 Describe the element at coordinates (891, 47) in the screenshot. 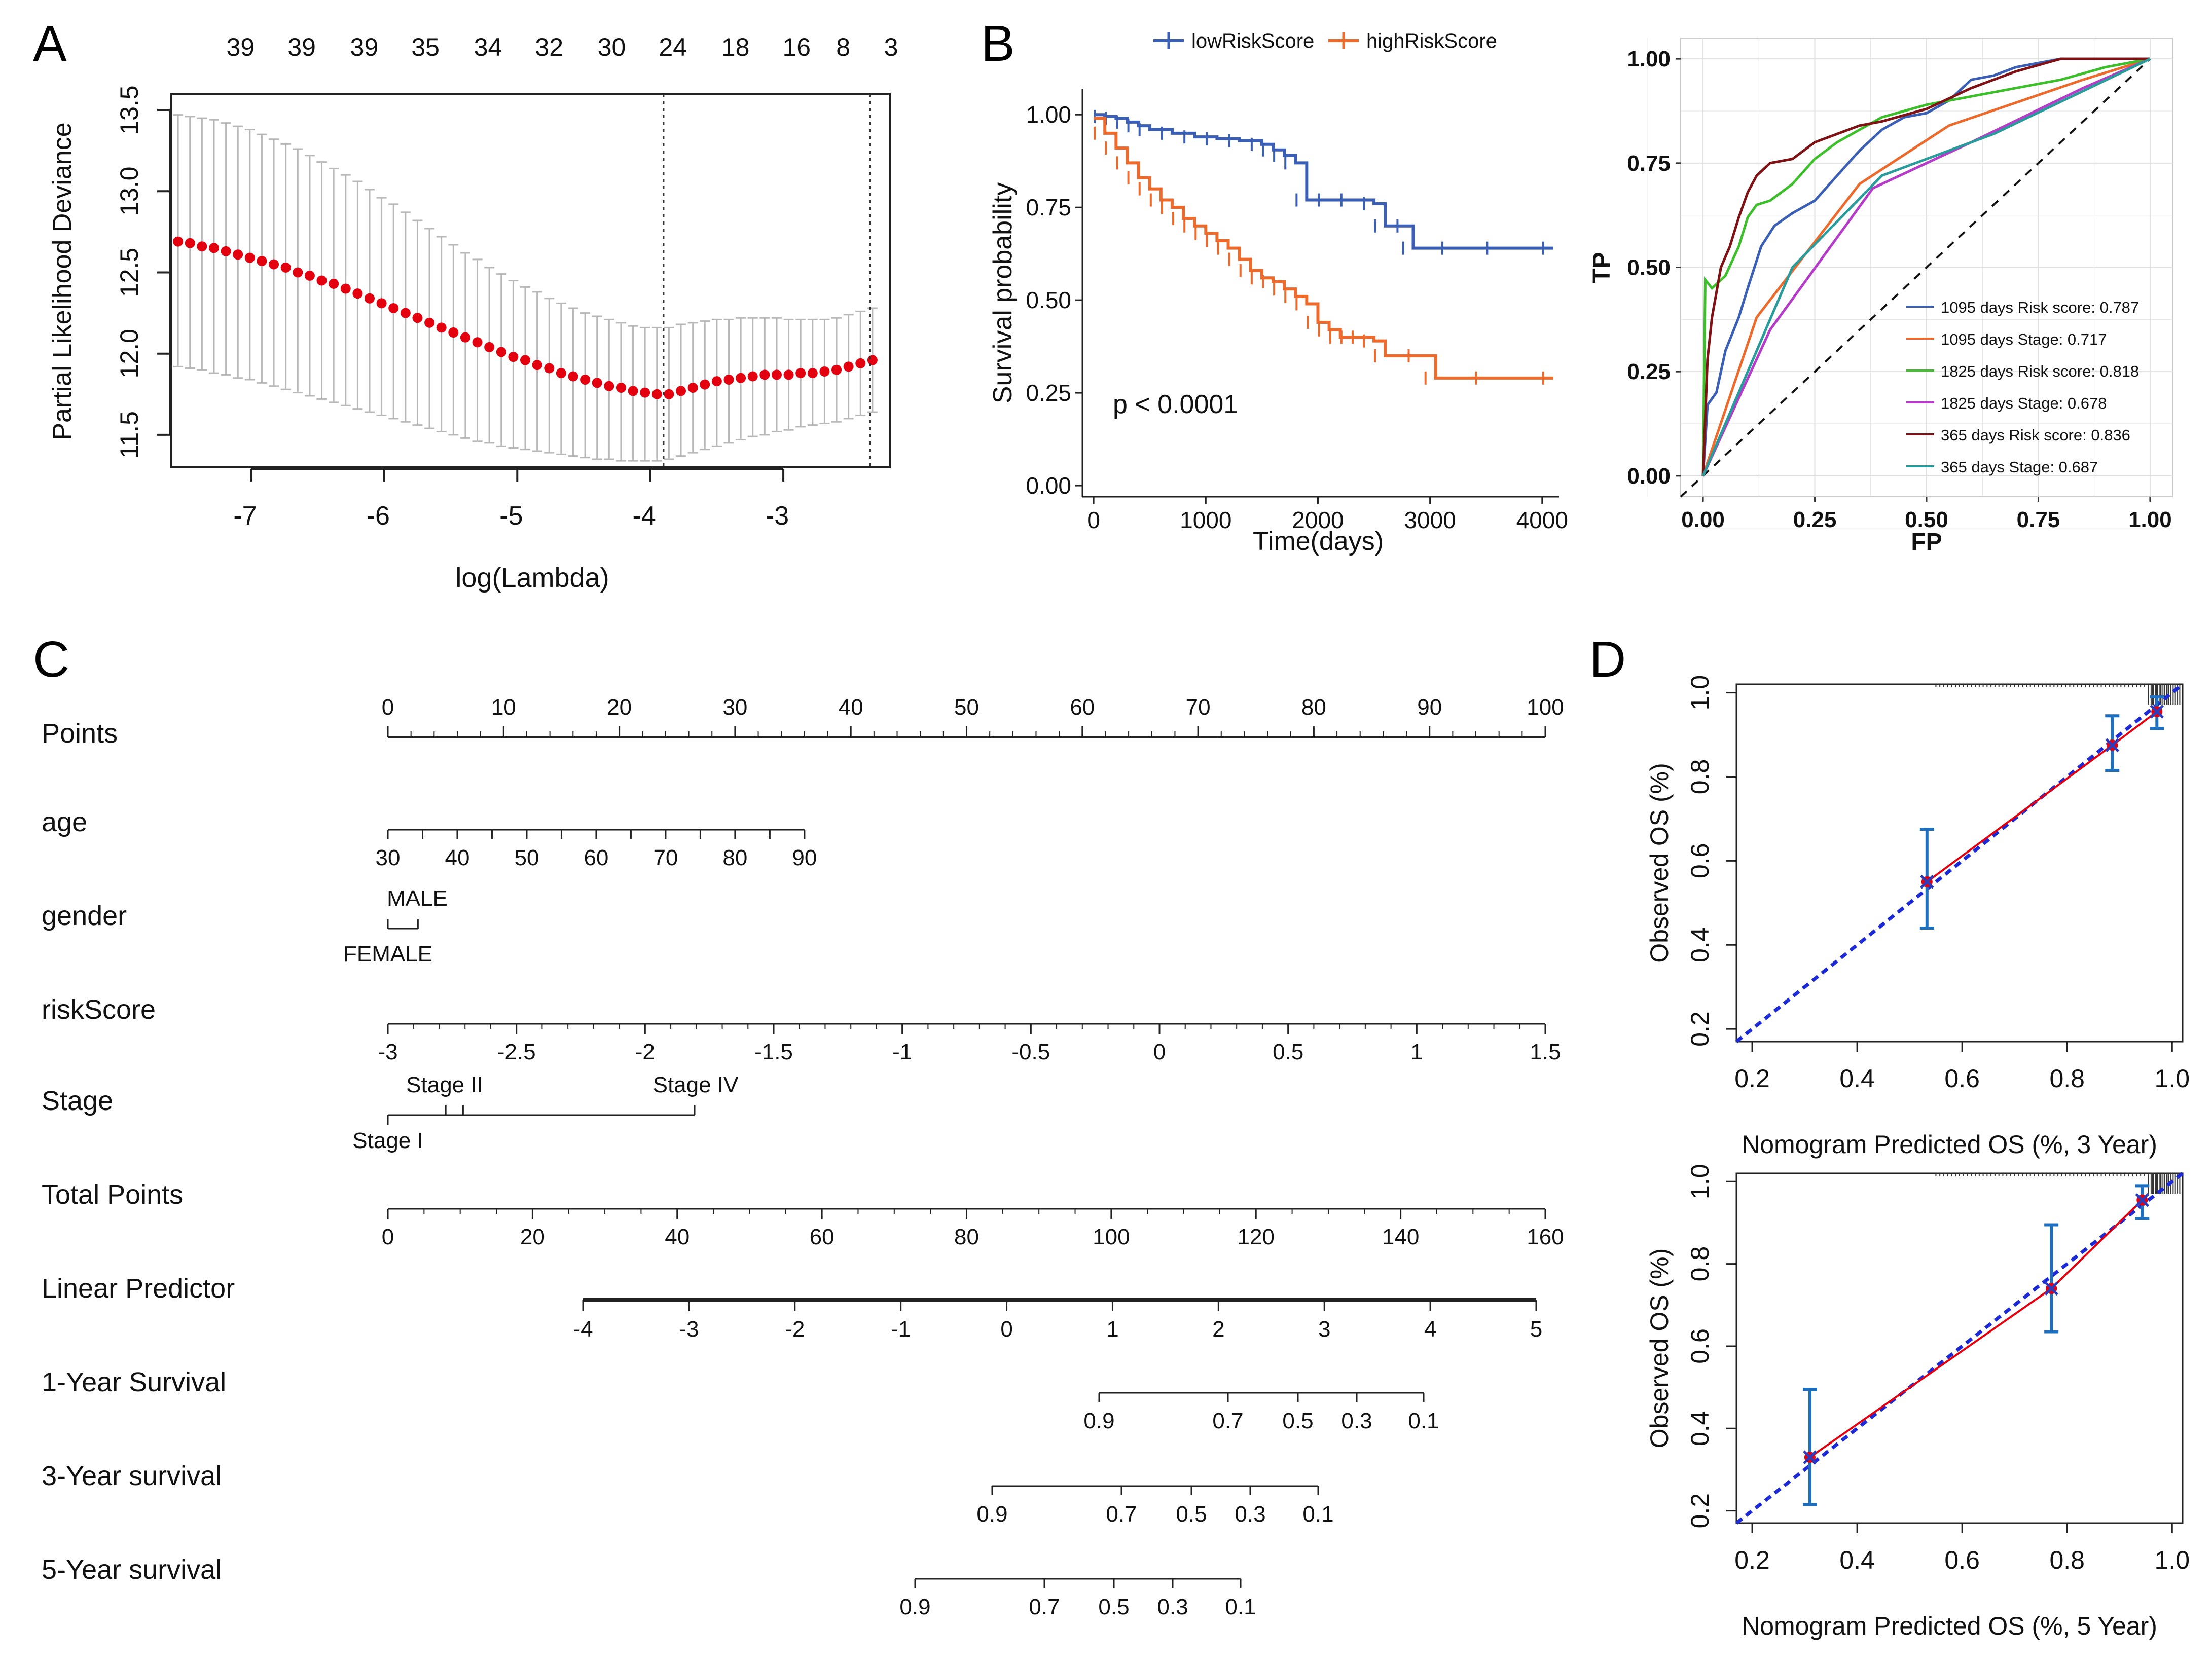

I see `top-variable-count-label: 3` at that location.